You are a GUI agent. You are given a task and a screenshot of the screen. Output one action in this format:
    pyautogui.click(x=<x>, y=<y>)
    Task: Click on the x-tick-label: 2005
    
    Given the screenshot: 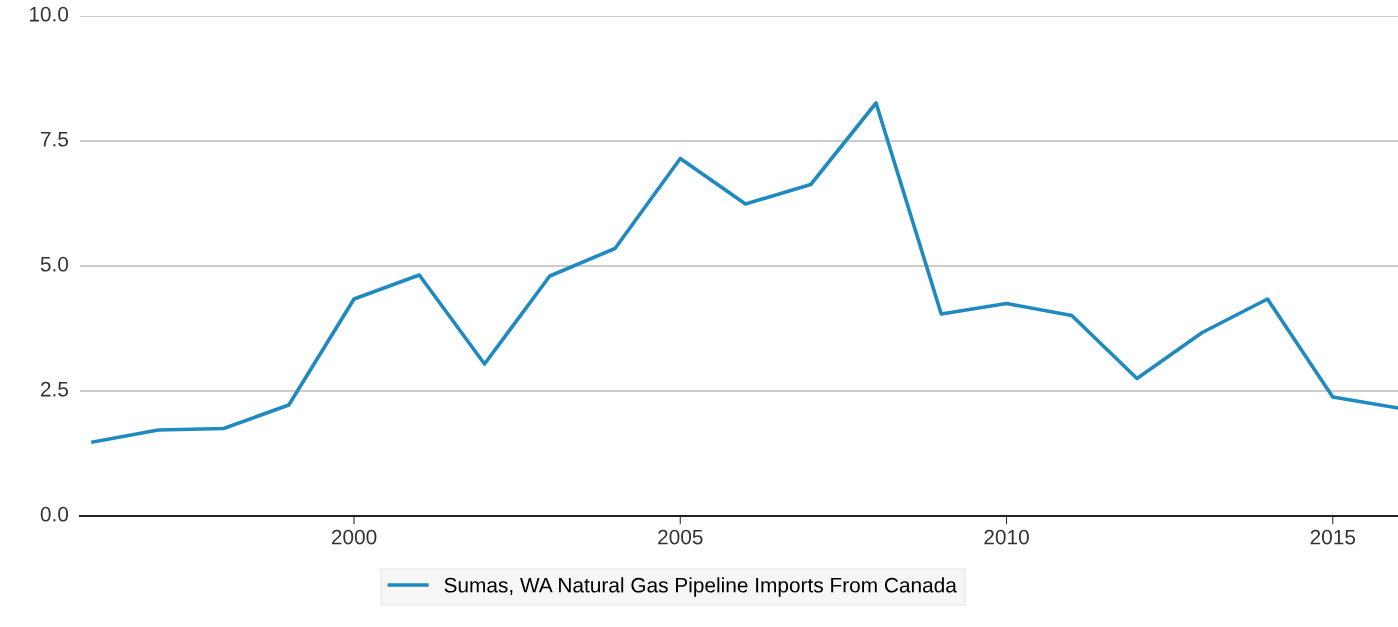 What is the action you would take?
    pyautogui.click(x=680, y=537)
    